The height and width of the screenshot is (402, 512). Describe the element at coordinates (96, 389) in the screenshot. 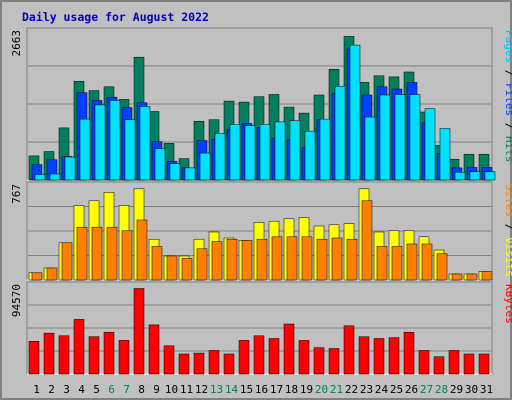

I see `x-tick-label: 5` at that location.